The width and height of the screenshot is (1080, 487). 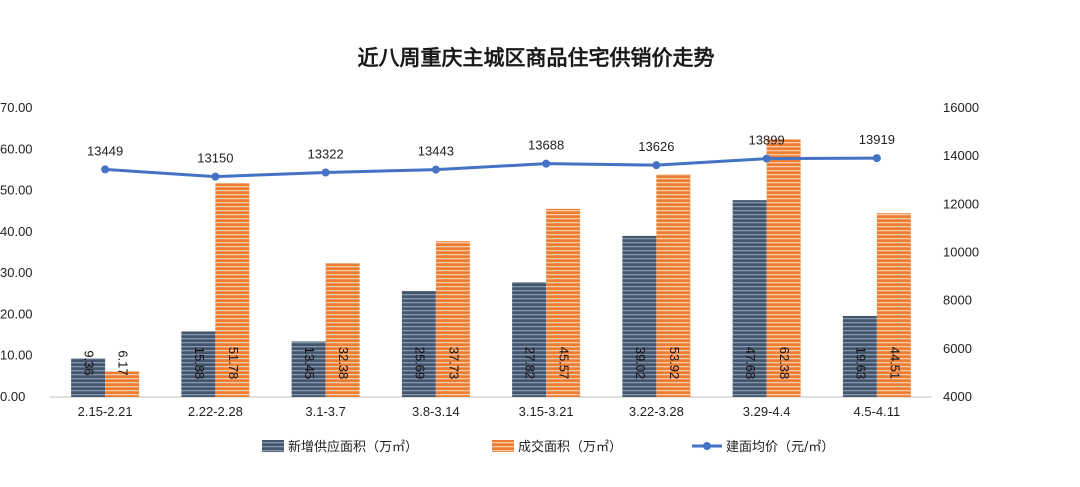 I want to click on sales-bar-label: 32.38, so click(x=343, y=363).